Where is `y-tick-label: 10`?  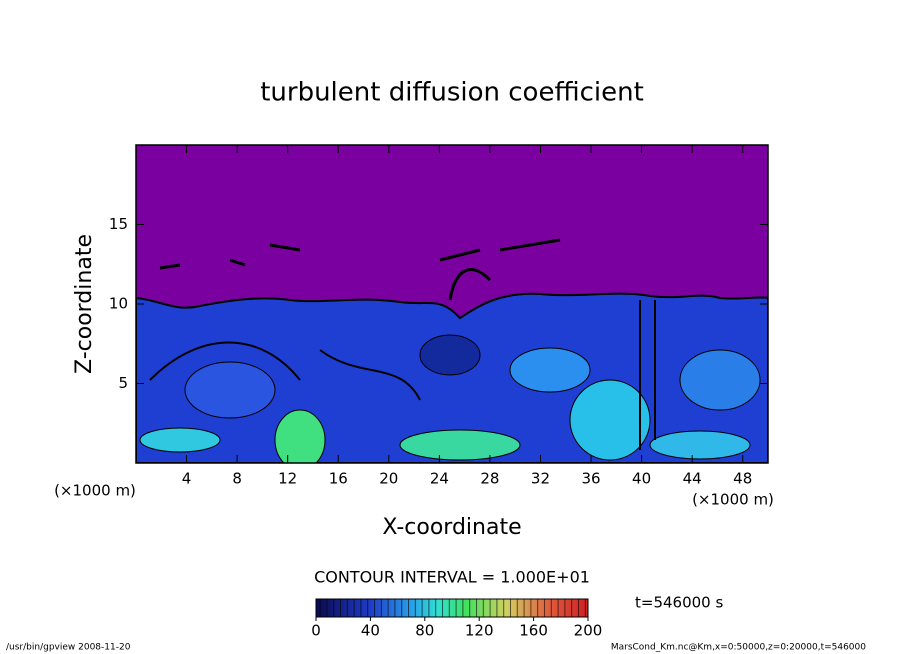 y-tick-label: 10 is located at coordinates (118, 304).